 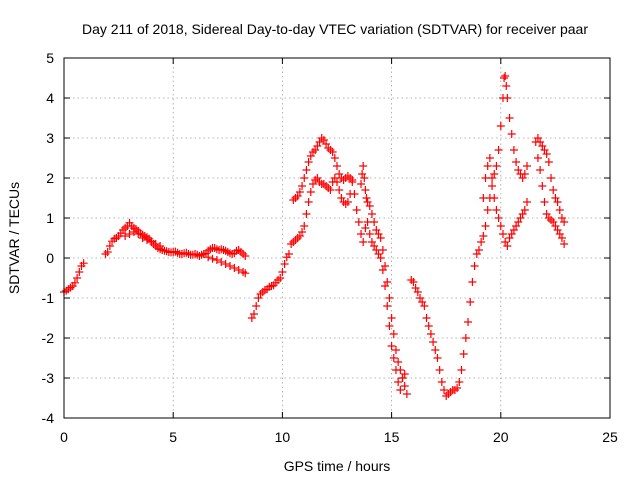 What do you see at coordinates (50, 178) in the screenshot?
I see `y-tick-label: 2` at bounding box center [50, 178].